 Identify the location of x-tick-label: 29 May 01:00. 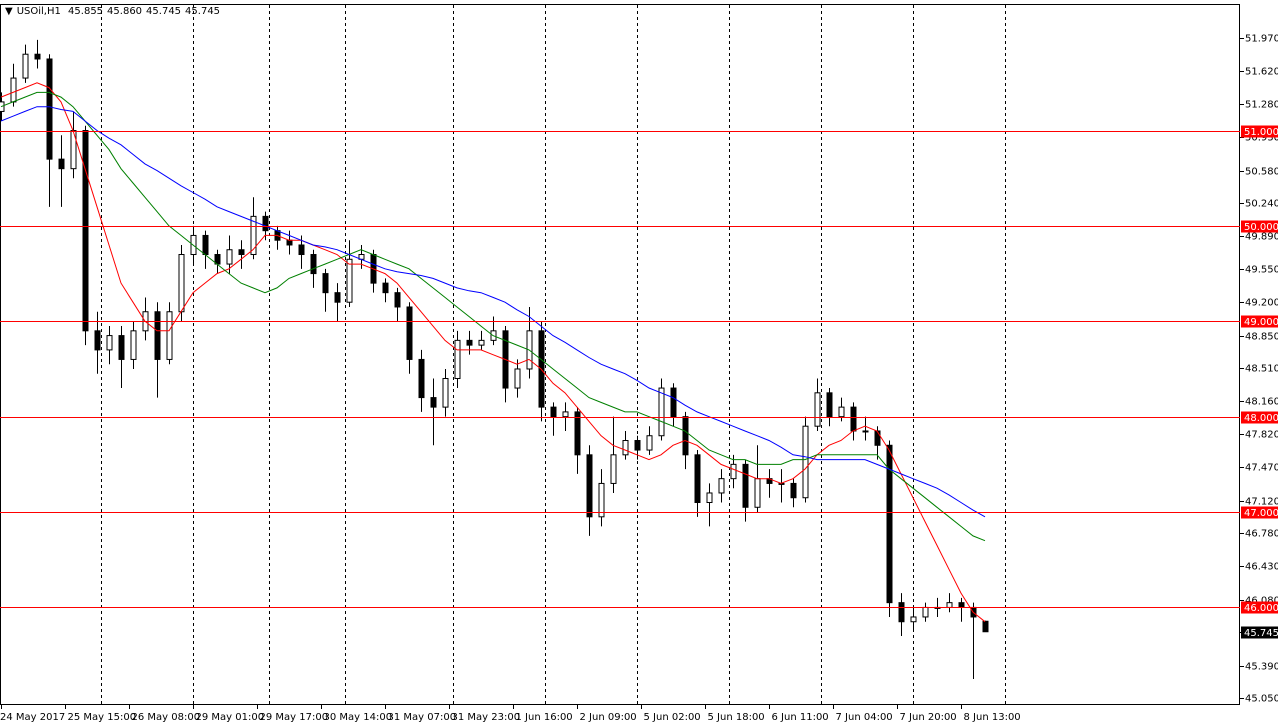
(230, 717).